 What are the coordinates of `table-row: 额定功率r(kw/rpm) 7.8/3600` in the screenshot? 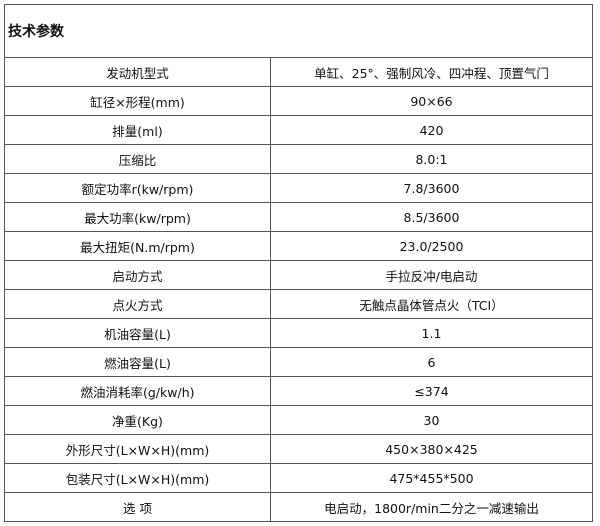 It's located at (298, 188).